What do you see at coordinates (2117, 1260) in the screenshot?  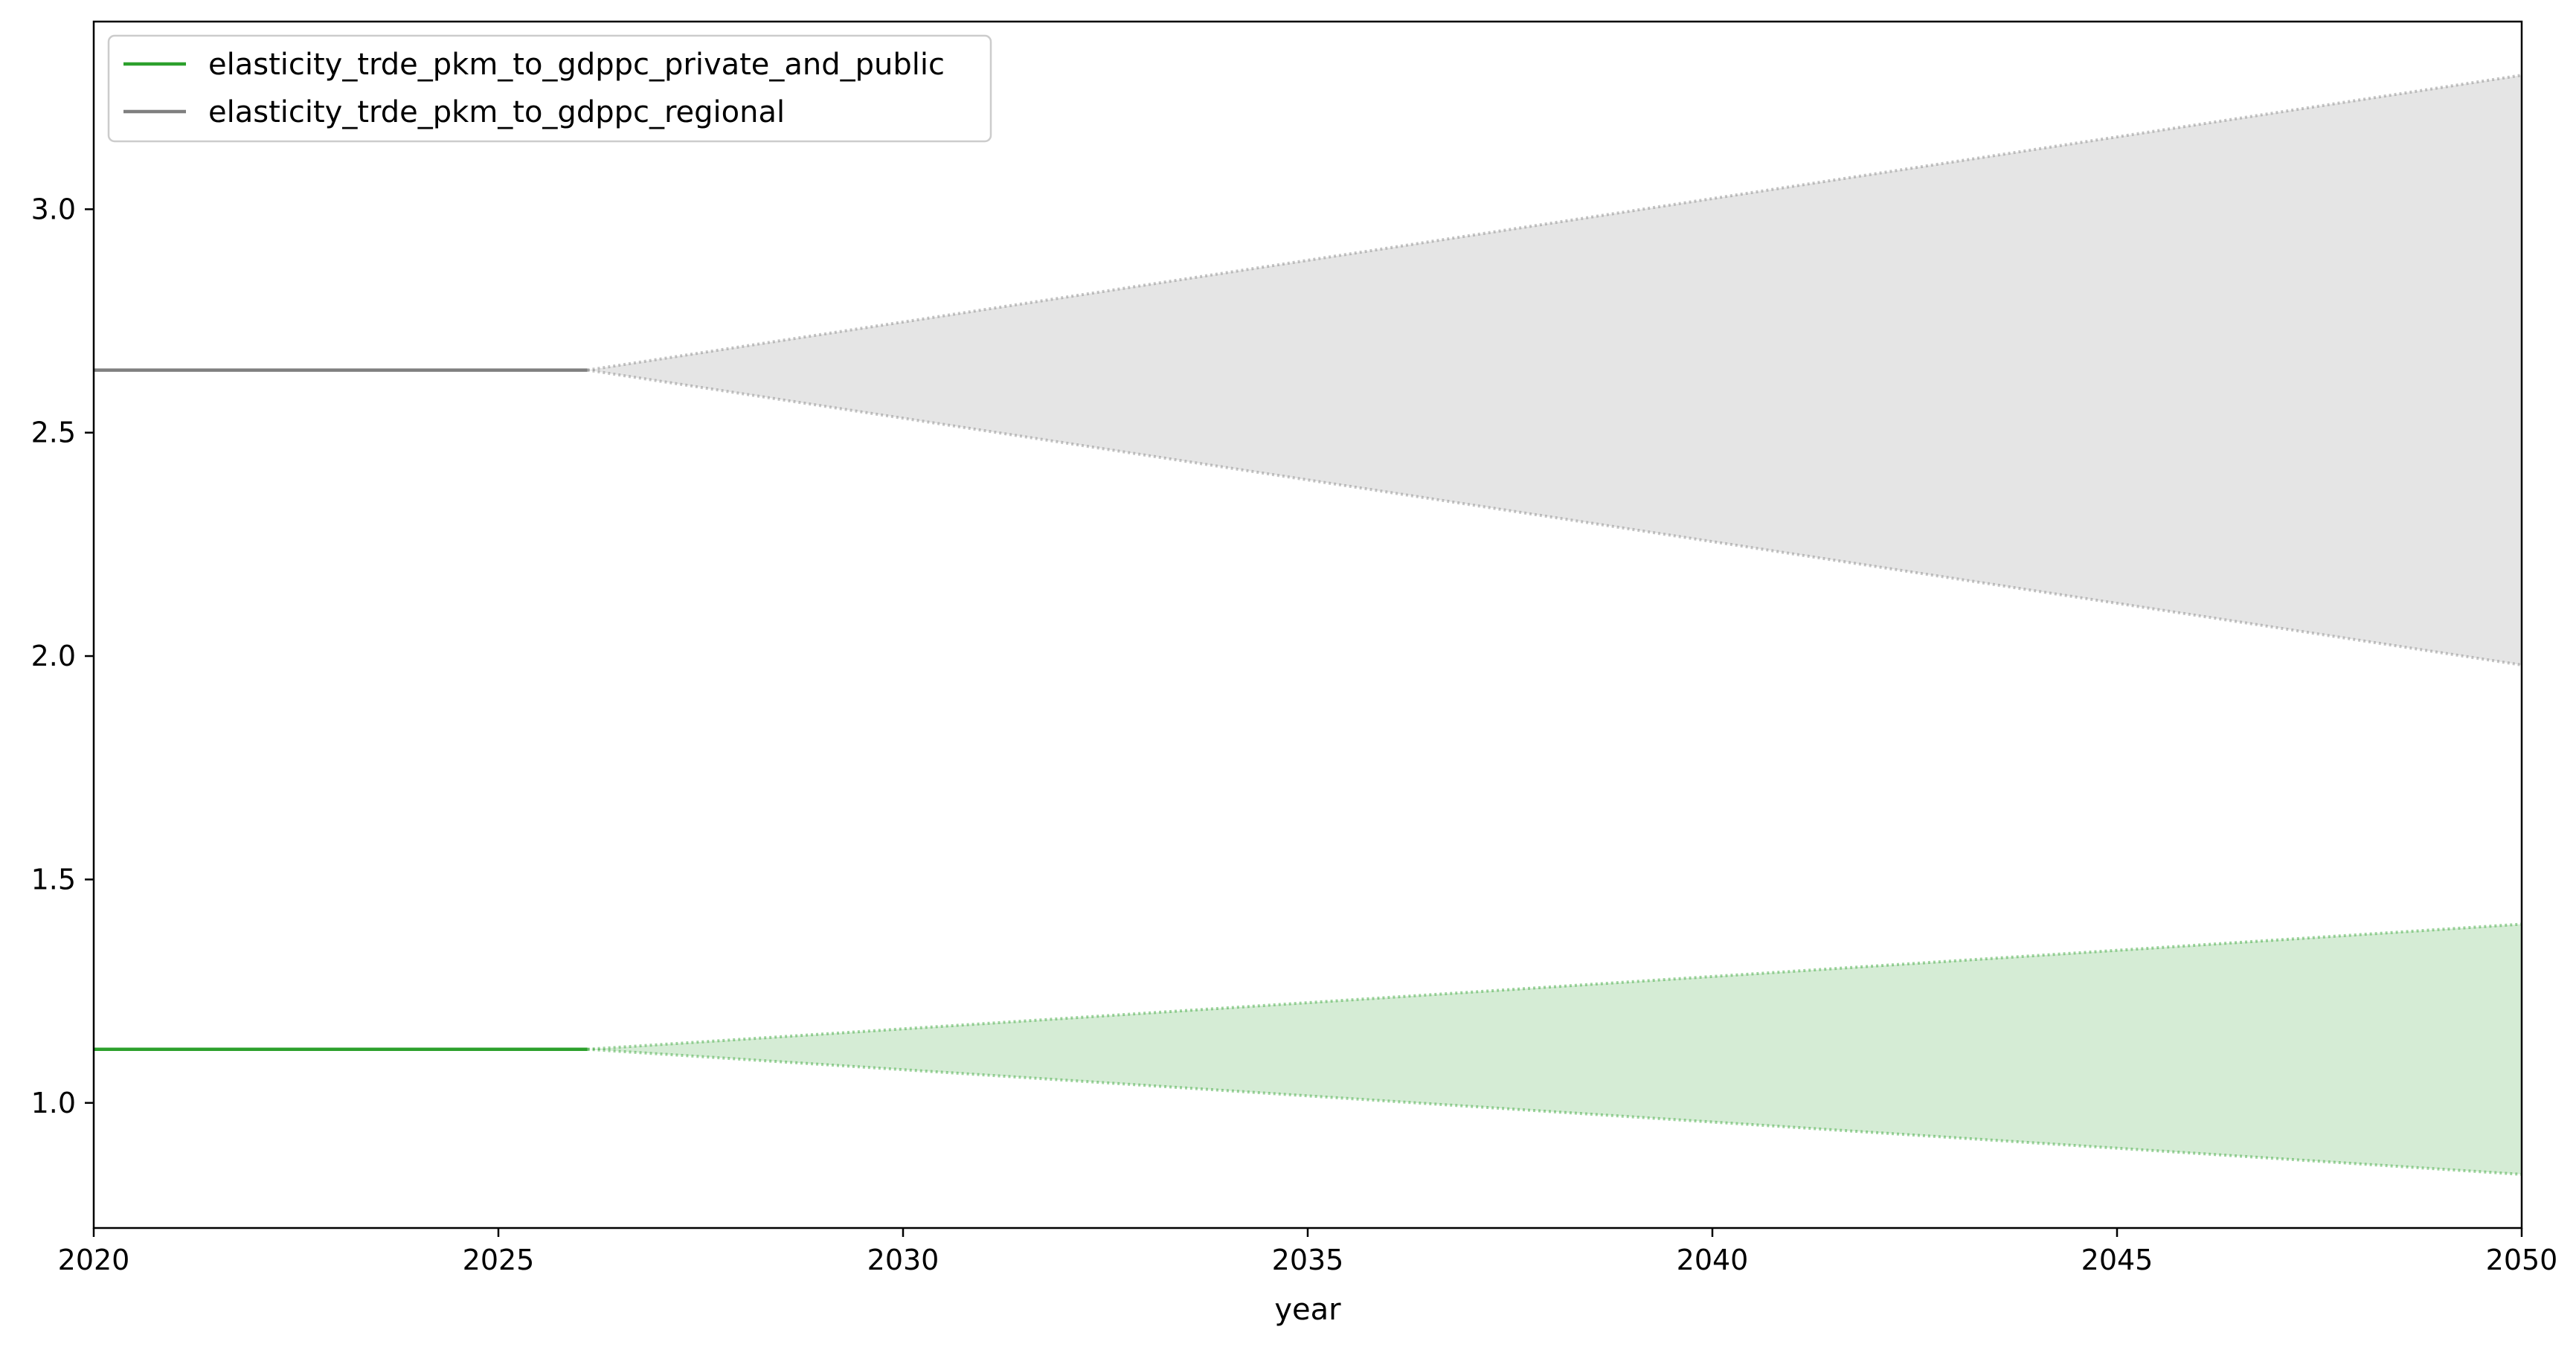 I see `x-tick-label: 2045` at bounding box center [2117, 1260].